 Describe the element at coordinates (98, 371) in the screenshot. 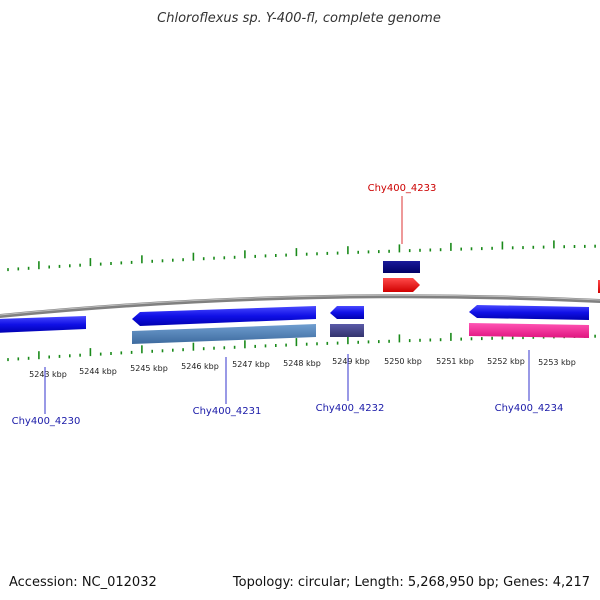

I see `scale-label: 5244 kbp` at that location.